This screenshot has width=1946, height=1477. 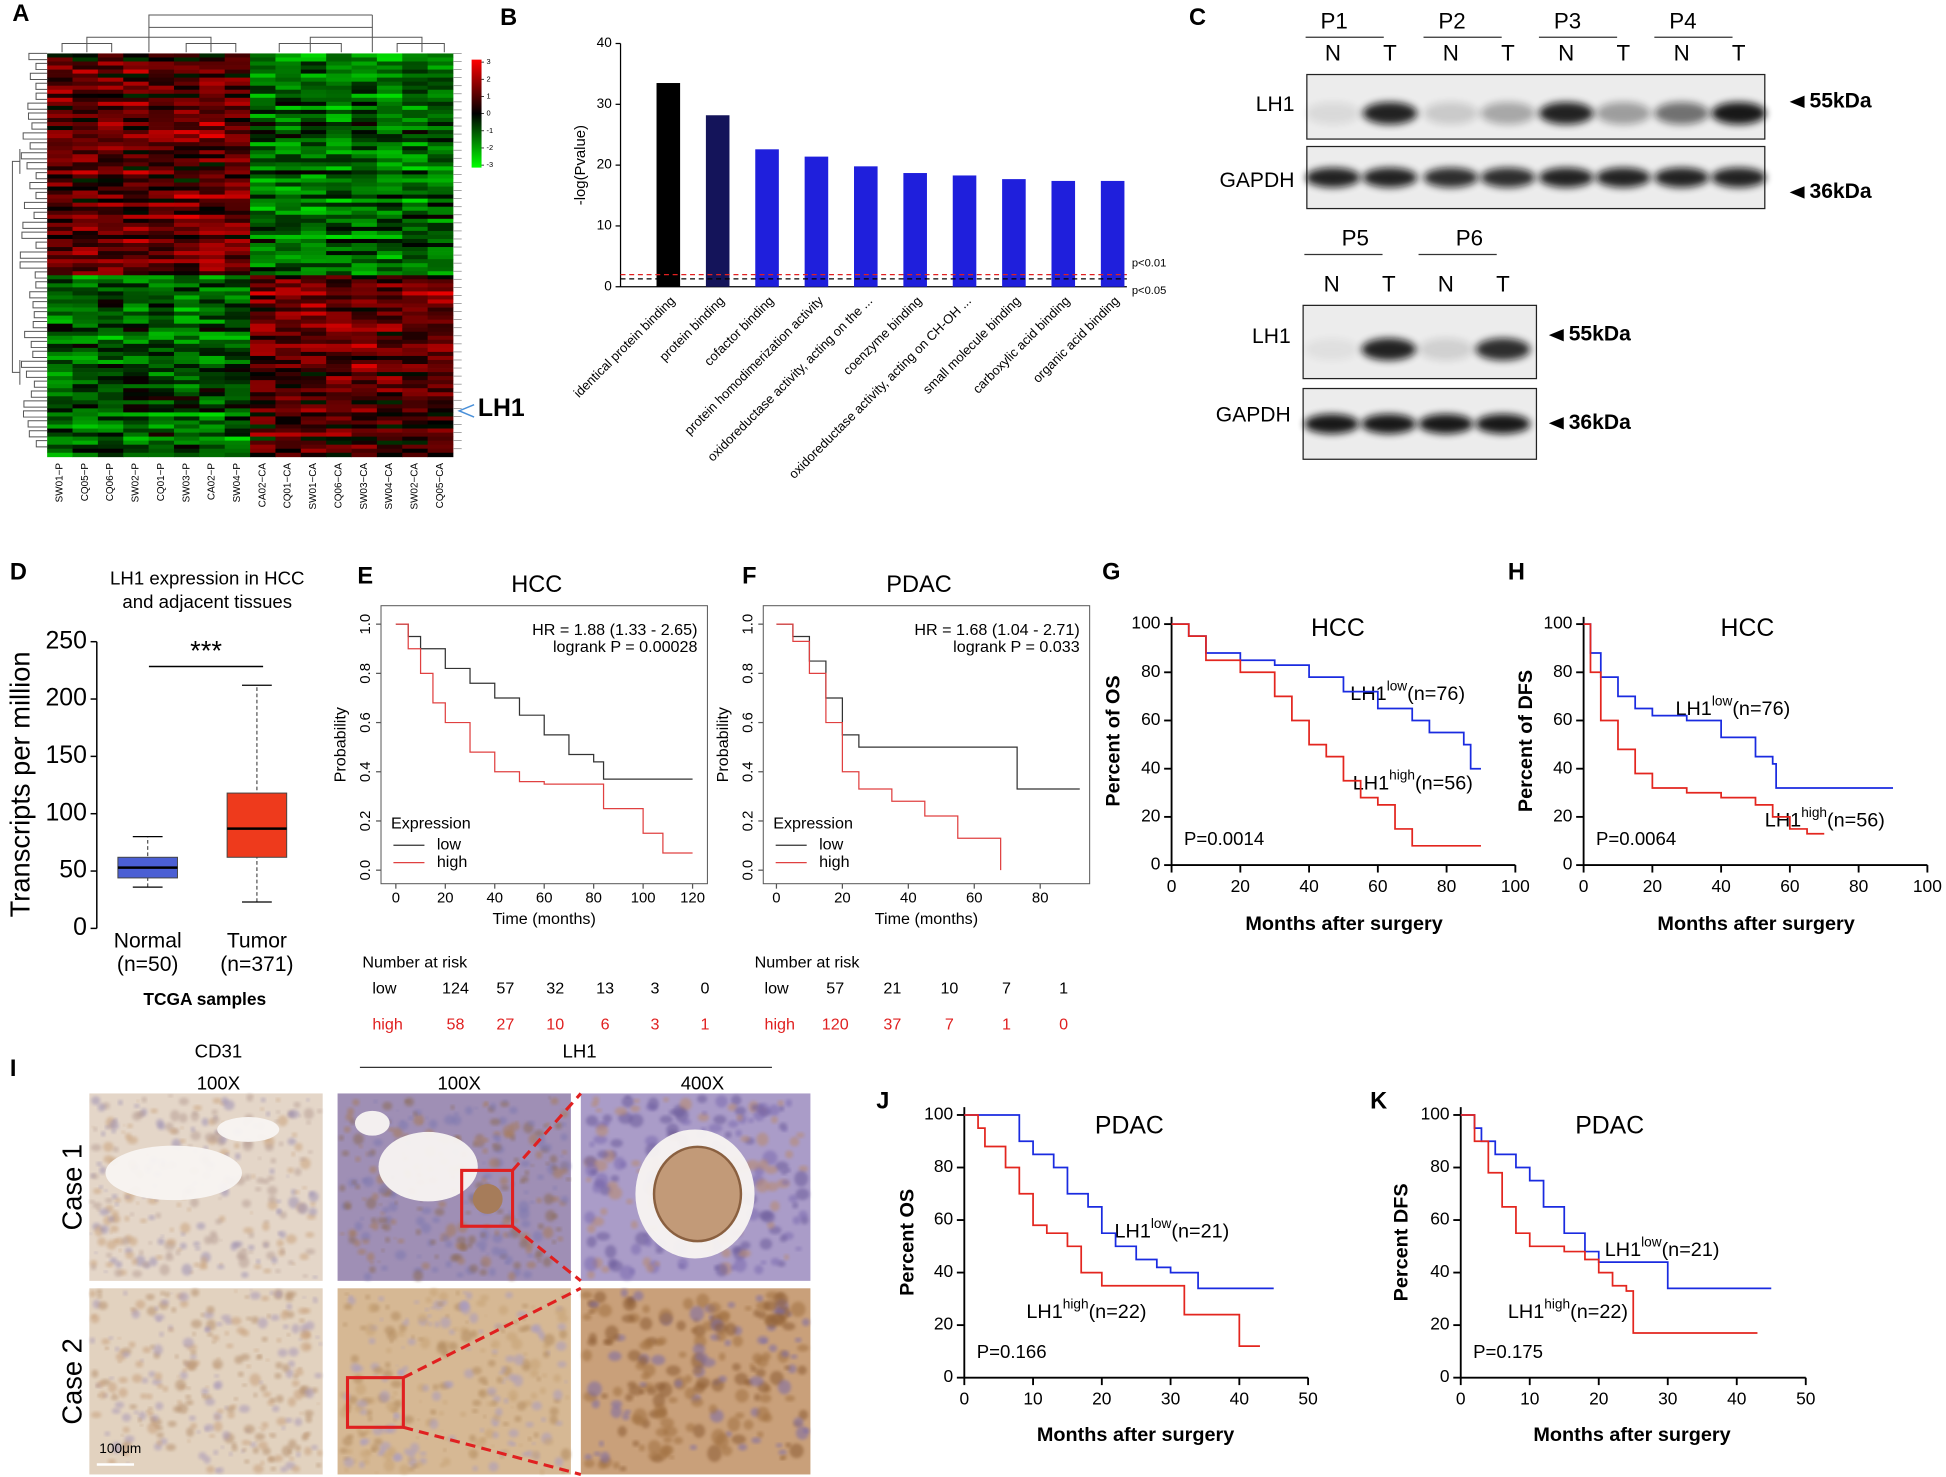 What do you see at coordinates (555, 1024) in the screenshot?
I see `risk-value: 10` at bounding box center [555, 1024].